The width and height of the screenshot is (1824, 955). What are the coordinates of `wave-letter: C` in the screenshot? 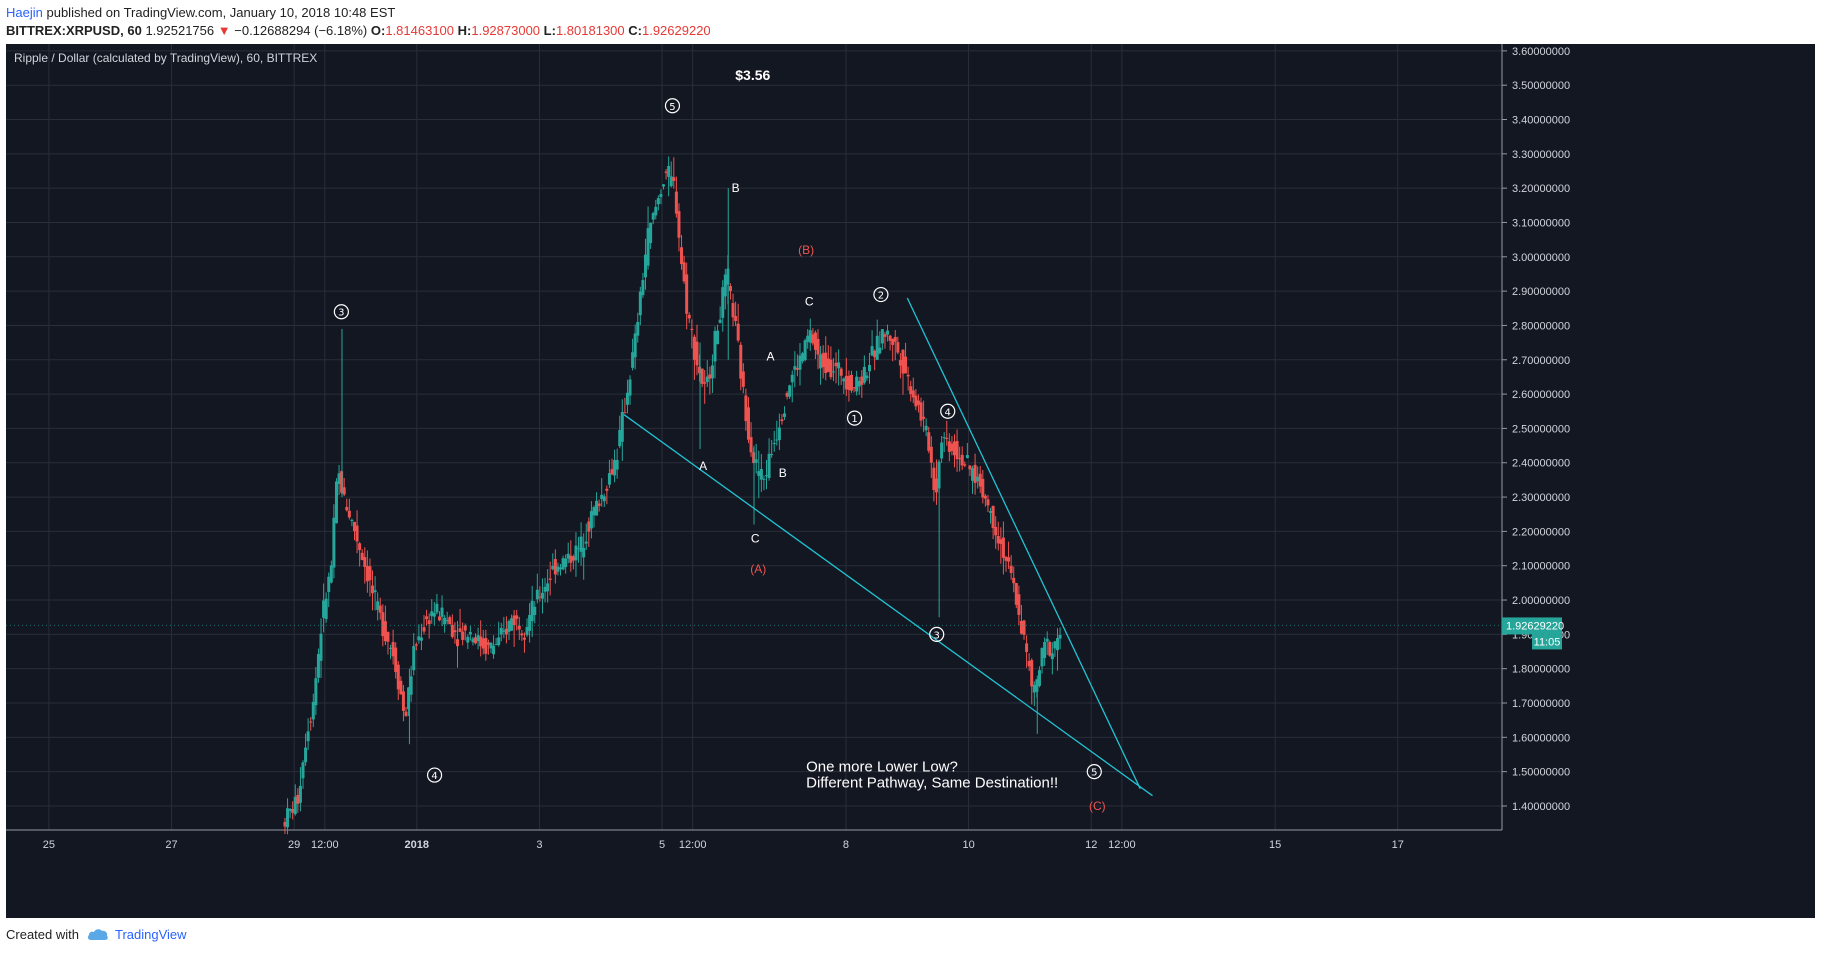 It's located at (755, 538).